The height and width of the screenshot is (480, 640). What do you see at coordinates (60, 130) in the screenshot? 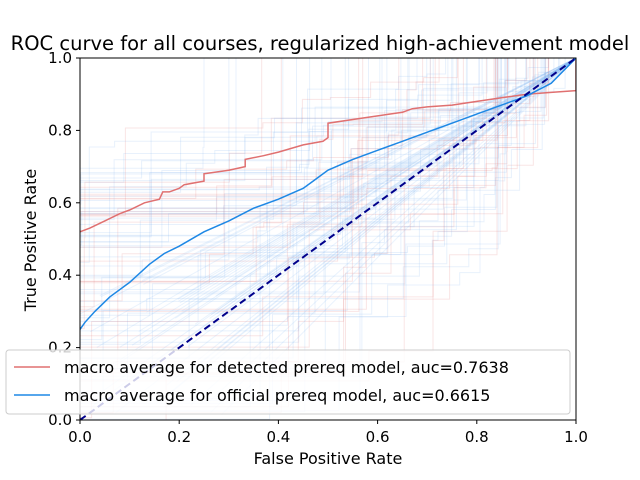
I see `y-tick-label: 0.8` at bounding box center [60, 130].